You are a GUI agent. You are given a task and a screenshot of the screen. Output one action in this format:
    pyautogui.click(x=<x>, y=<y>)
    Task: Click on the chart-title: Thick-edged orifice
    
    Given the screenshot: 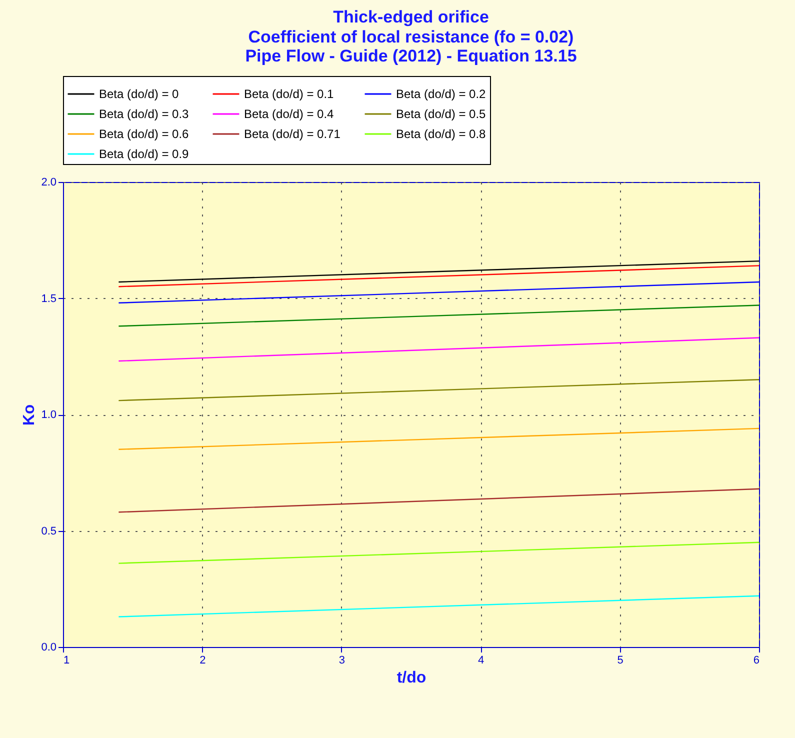 What is the action you would take?
    pyautogui.click(x=411, y=17)
    